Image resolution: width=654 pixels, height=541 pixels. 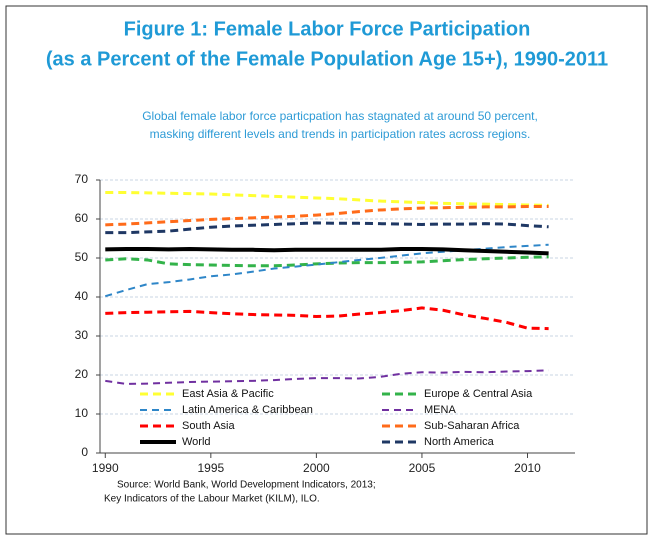 I want to click on x-tick-label: 1995, so click(x=210, y=468).